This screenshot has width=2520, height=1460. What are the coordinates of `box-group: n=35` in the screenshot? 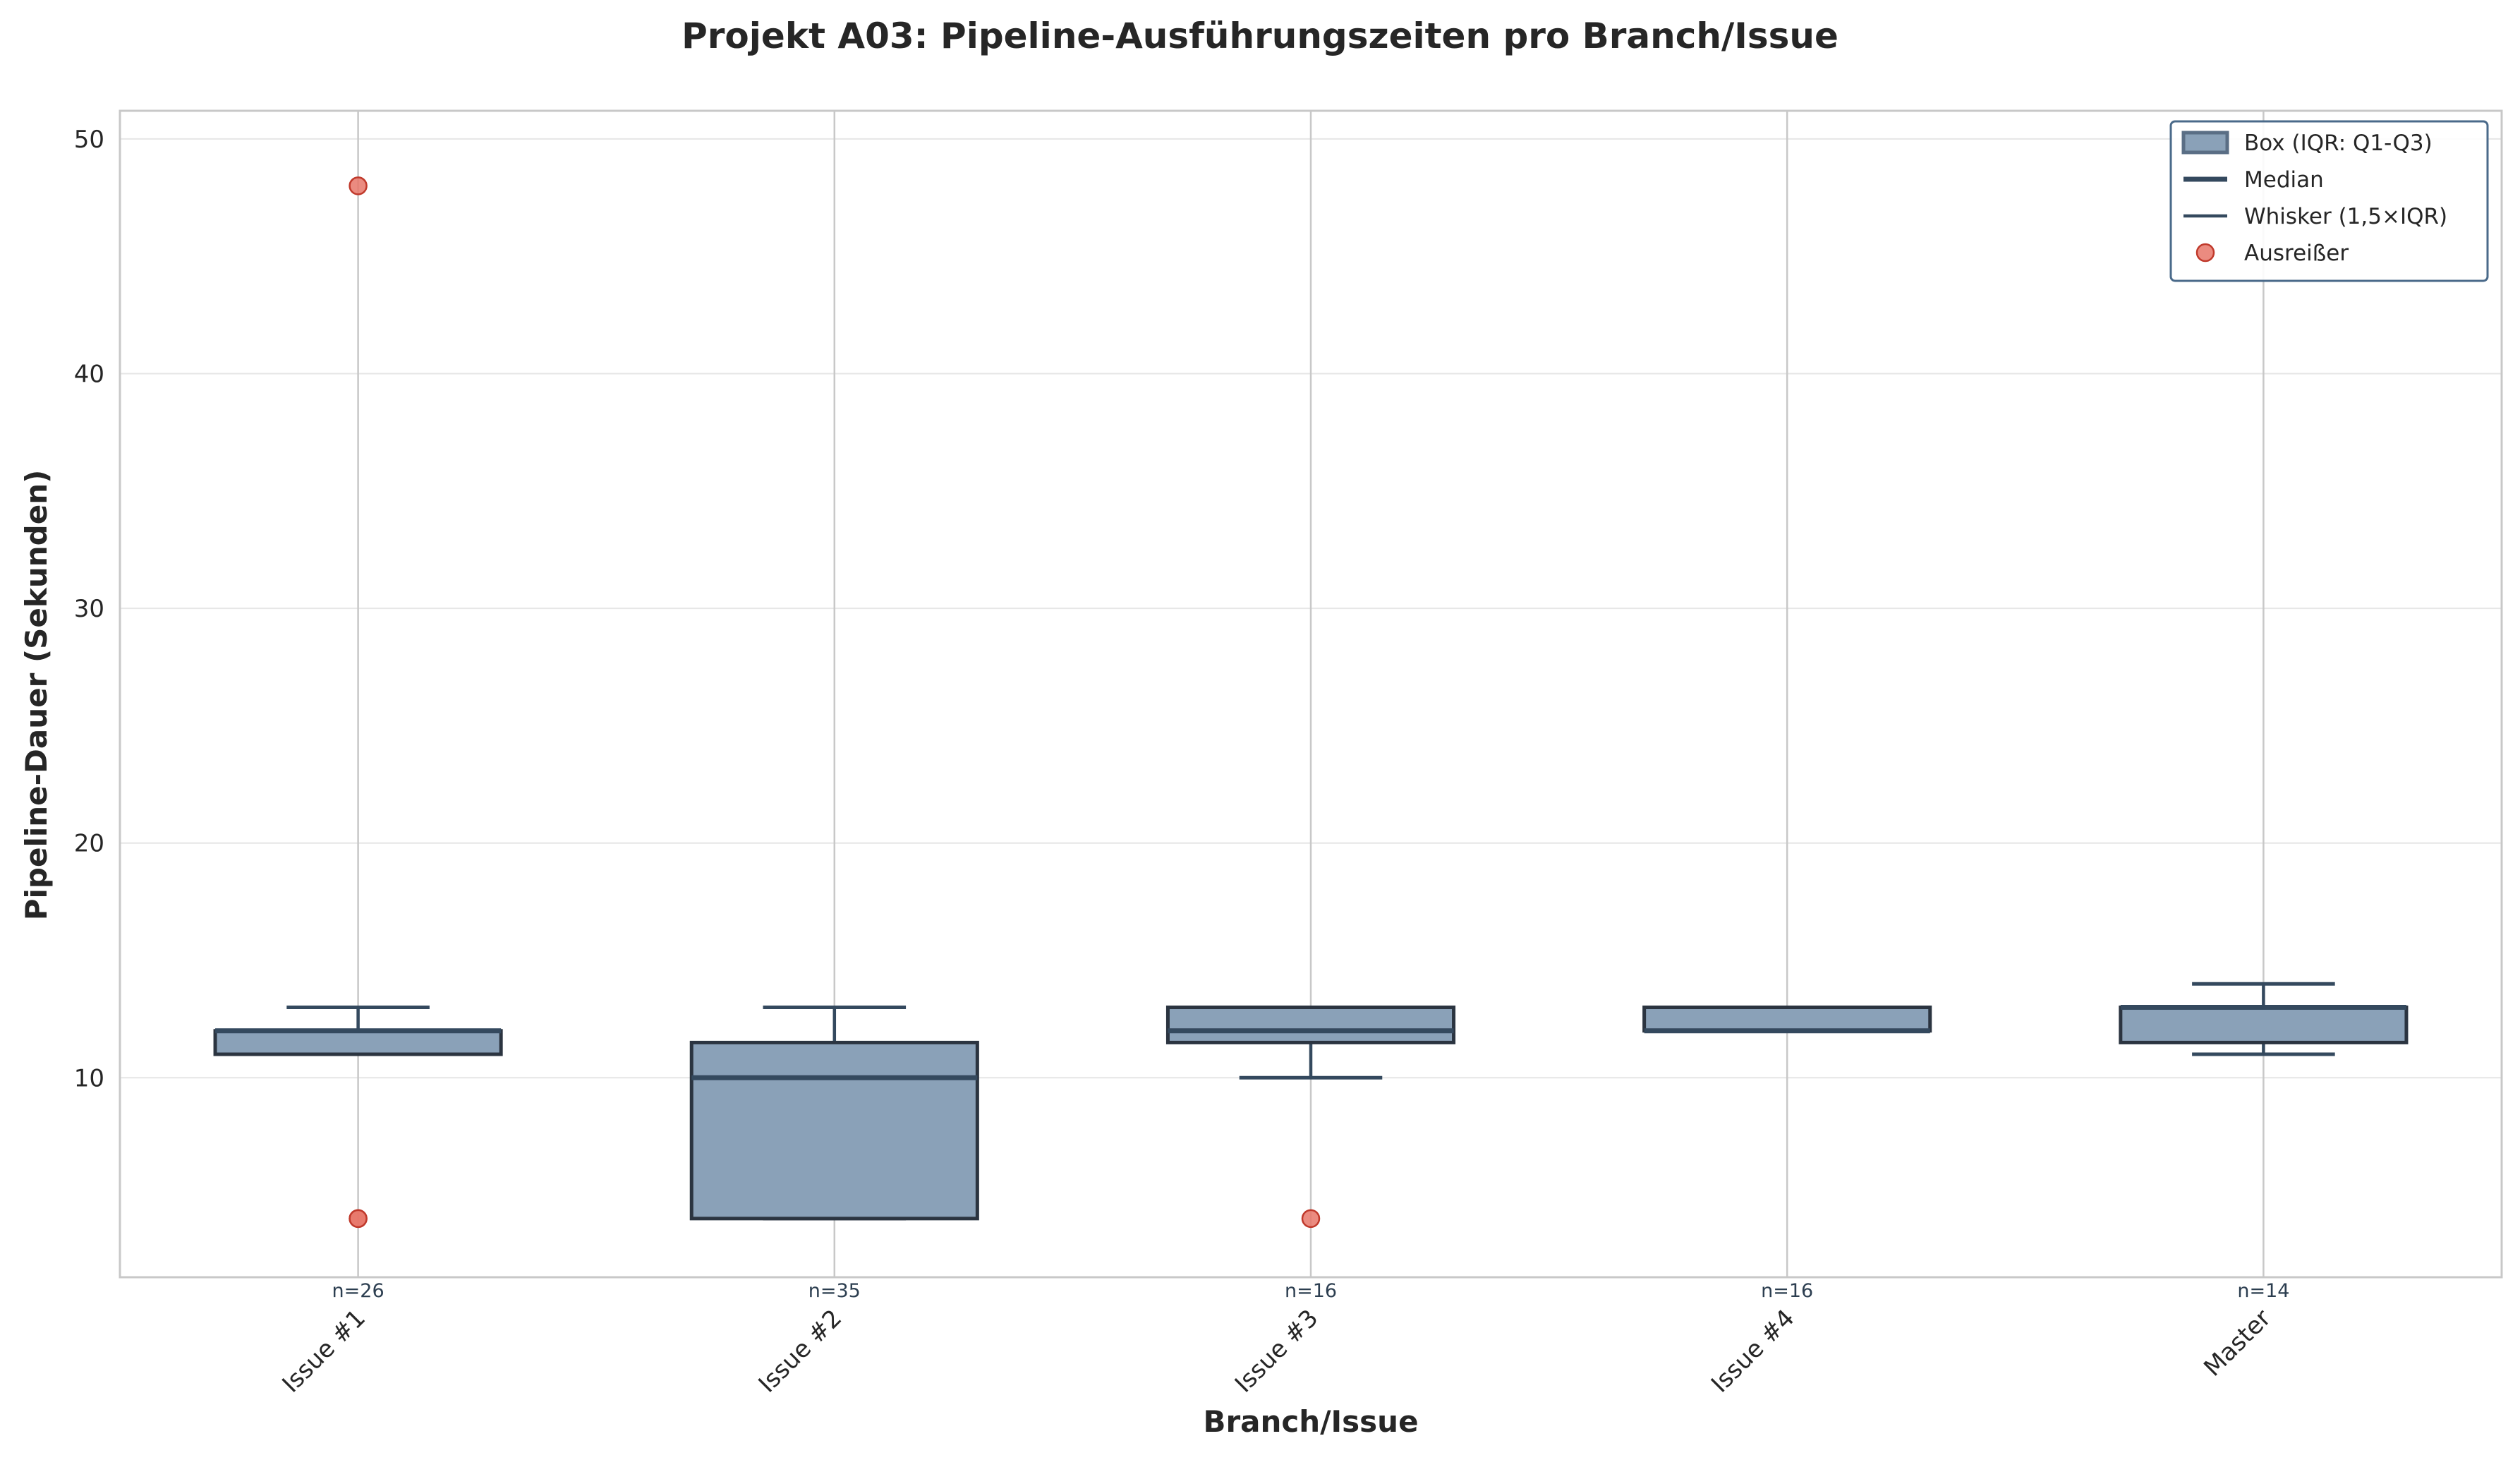 It's located at (834, 1154).